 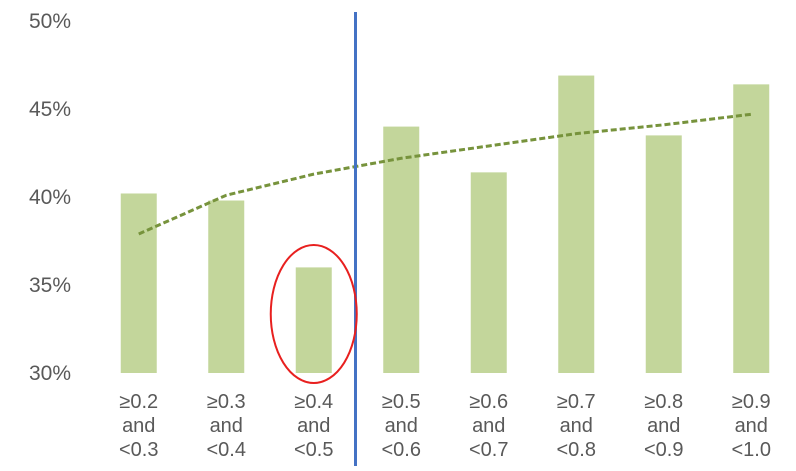 What do you see at coordinates (488, 402) in the screenshot?
I see `x-tick-label: ≥0.6` at bounding box center [488, 402].